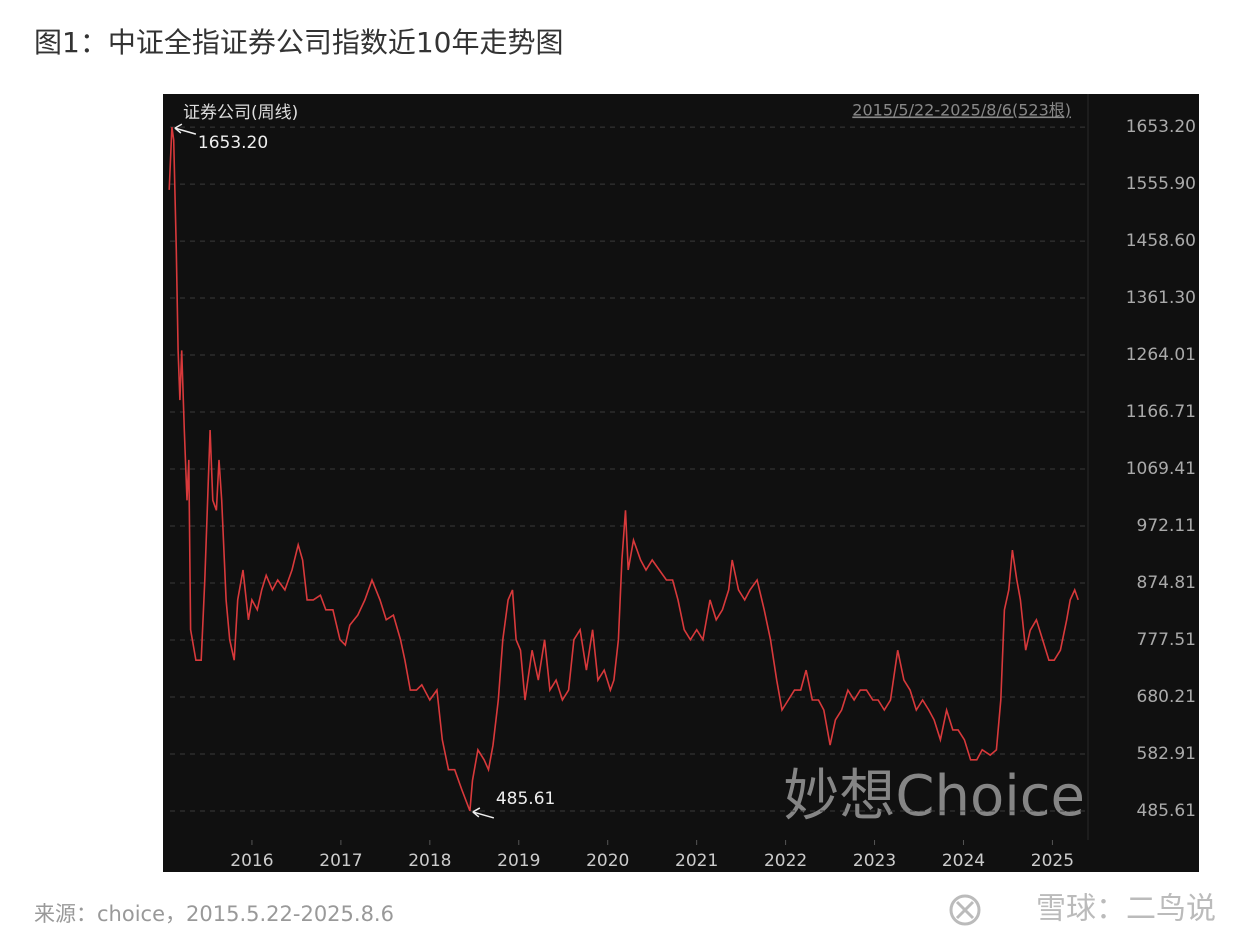 The width and height of the screenshot is (1252, 946). I want to click on x-tick-label: 2017, so click(340, 861).